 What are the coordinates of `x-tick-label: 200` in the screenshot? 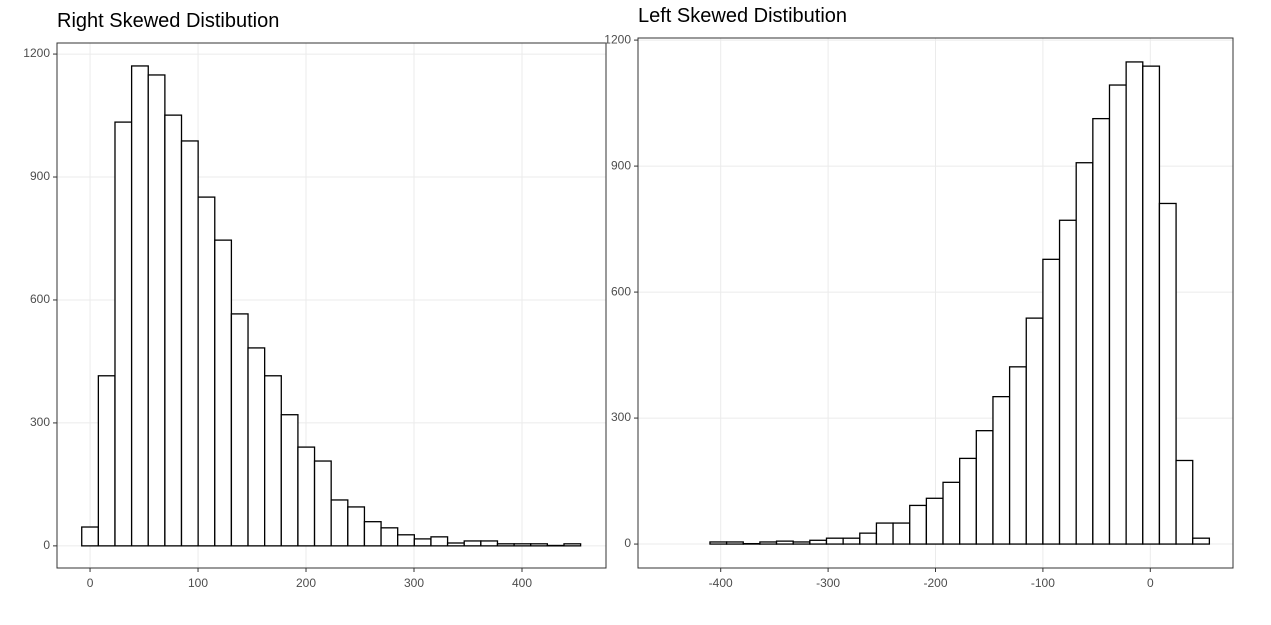 It's located at (306, 583).